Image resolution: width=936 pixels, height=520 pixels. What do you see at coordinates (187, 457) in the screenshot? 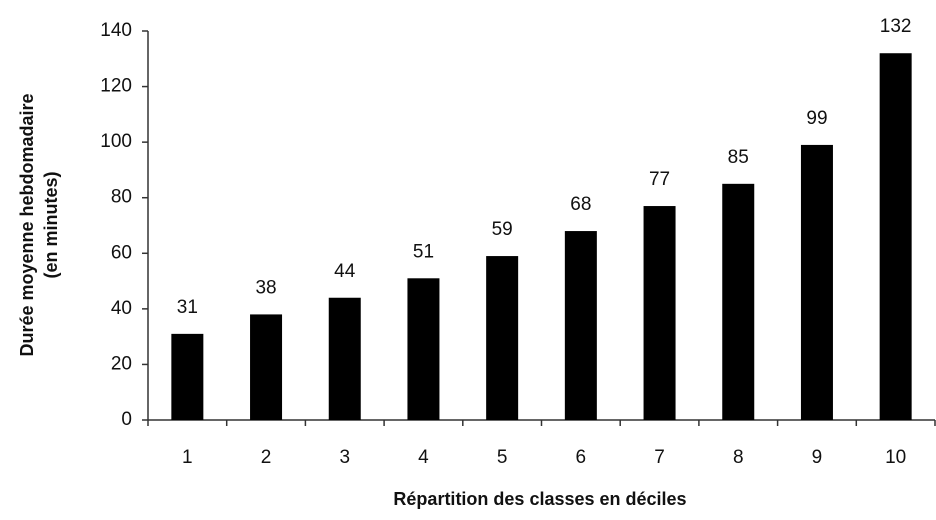
I see `x-tick-label: 1` at bounding box center [187, 457].